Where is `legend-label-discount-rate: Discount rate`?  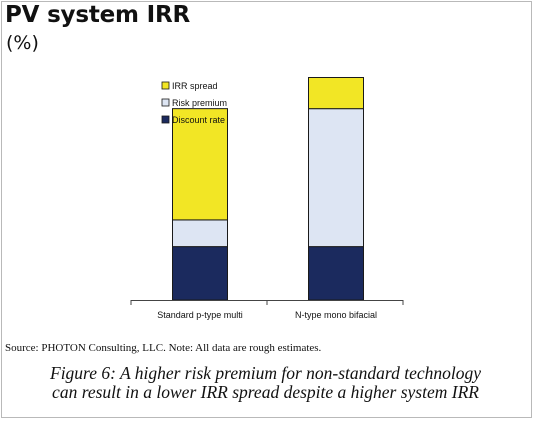 legend-label-discount-rate: Discount rate is located at coordinates (198, 120).